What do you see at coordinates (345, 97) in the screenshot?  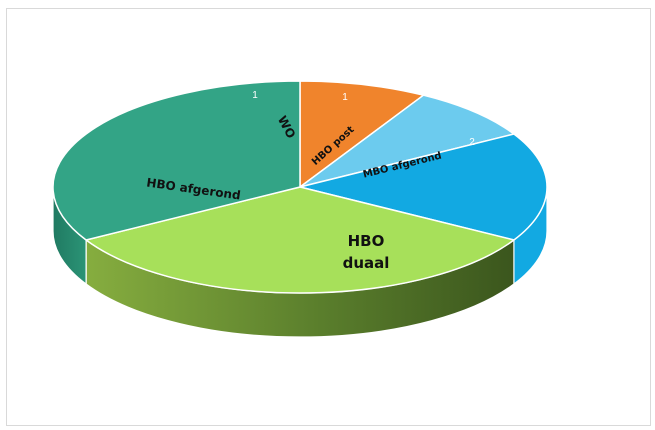 I see `slice-value-hbo-post: 1` at bounding box center [345, 97].